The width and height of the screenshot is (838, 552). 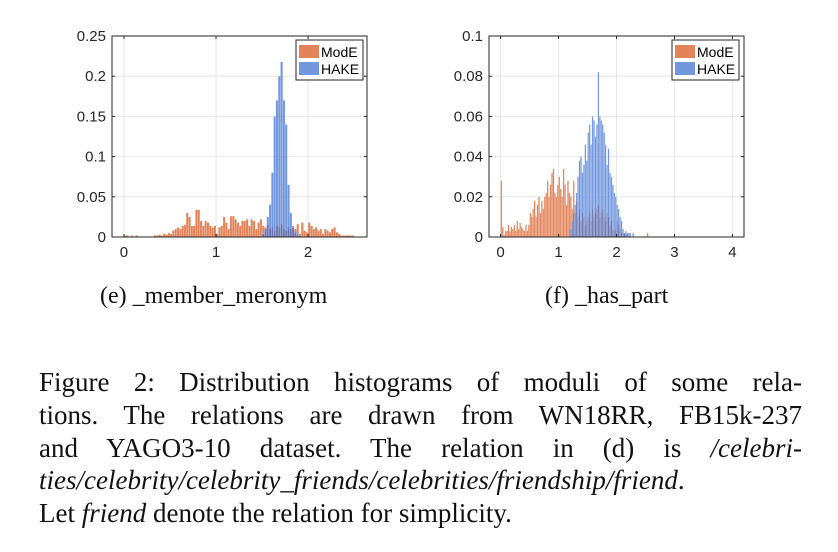 I want to click on y-tick-label: 0.15, so click(x=91, y=116).